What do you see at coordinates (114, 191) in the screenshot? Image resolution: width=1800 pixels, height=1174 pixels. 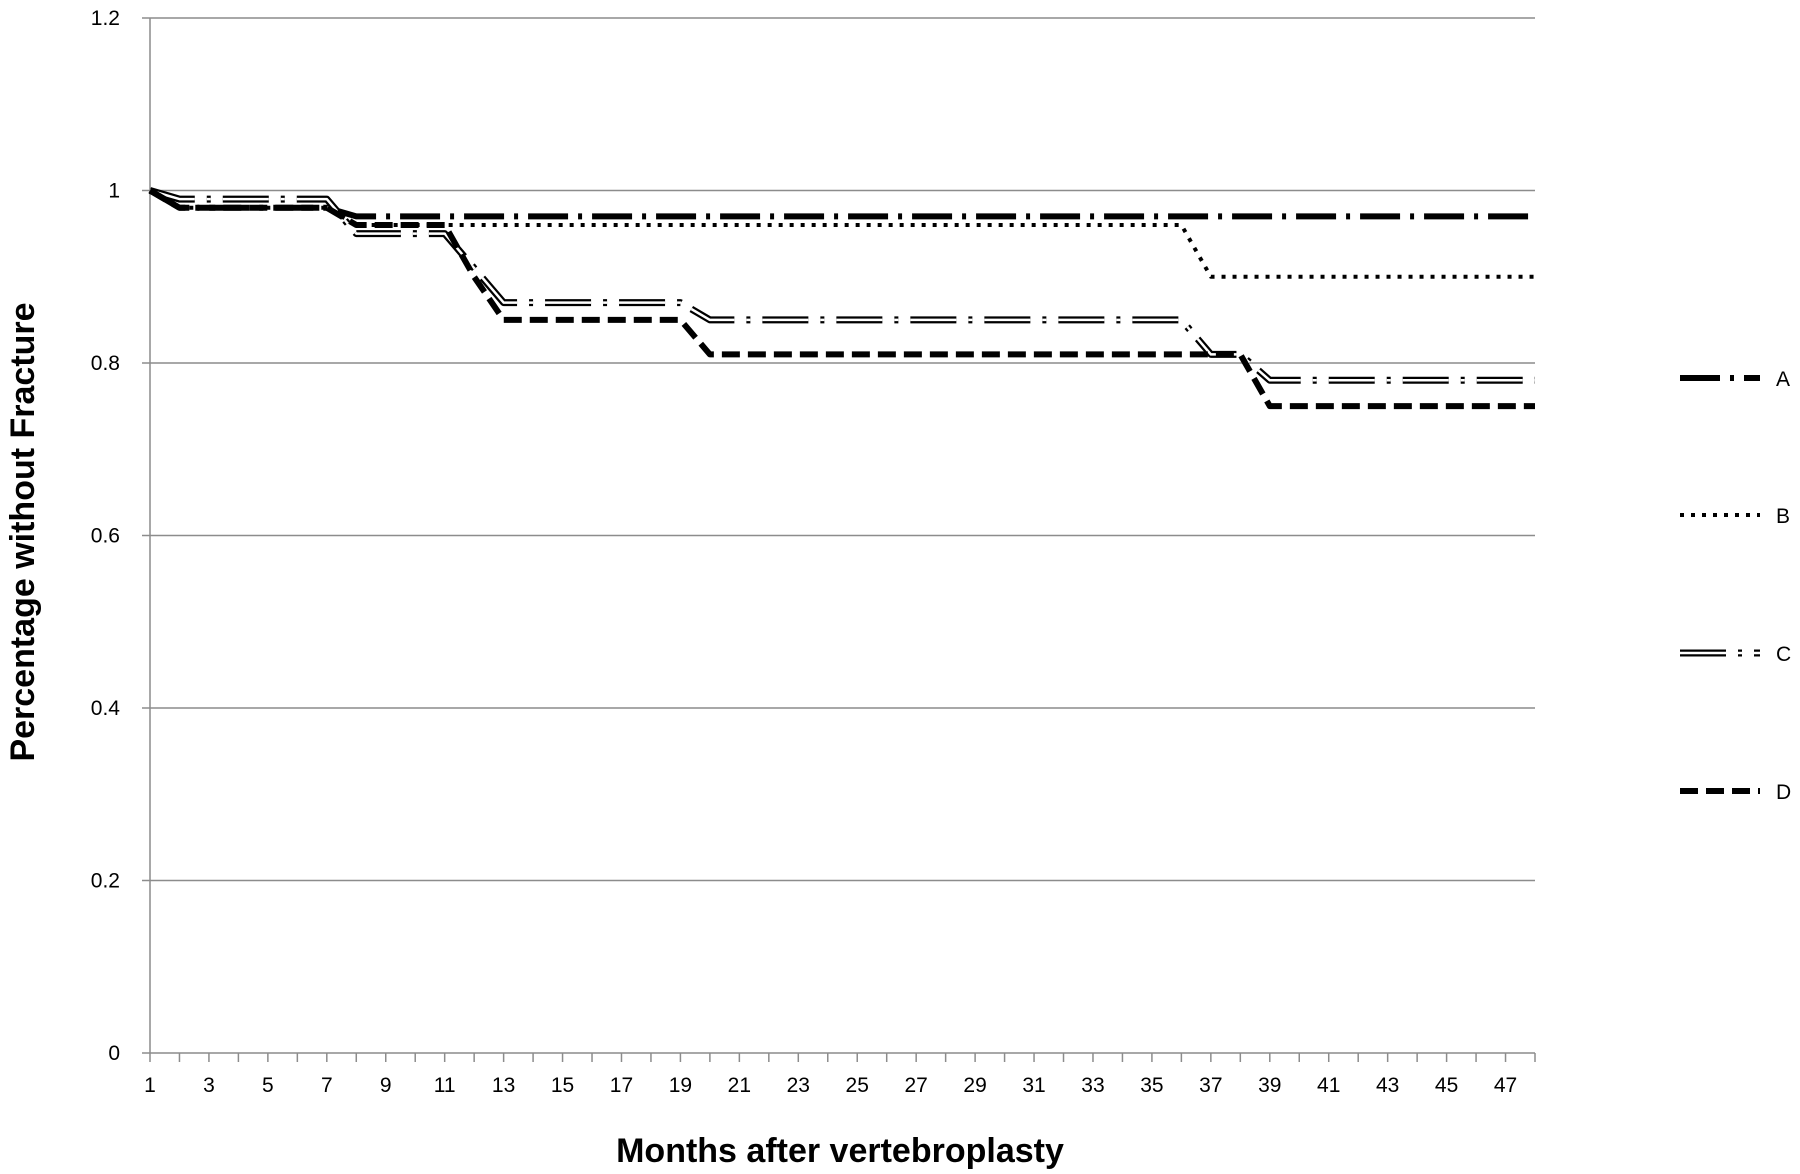 I see `y-tick-label: 1` at bounding box center [114, 191].